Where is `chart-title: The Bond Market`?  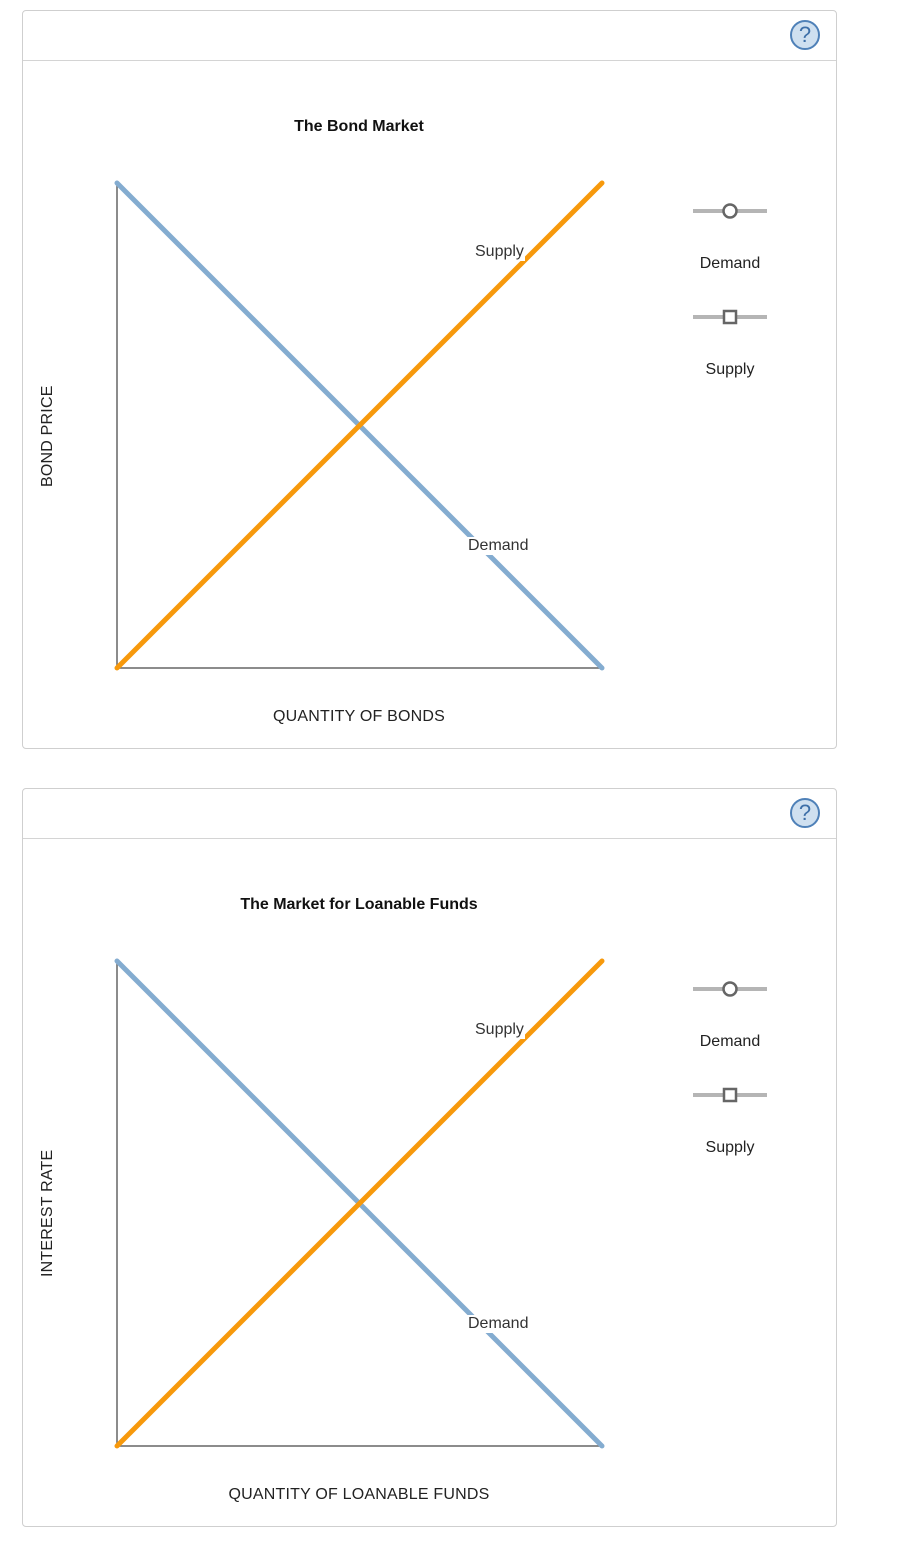
chart-title: The Bond Market is located at coordinates (359, 126).